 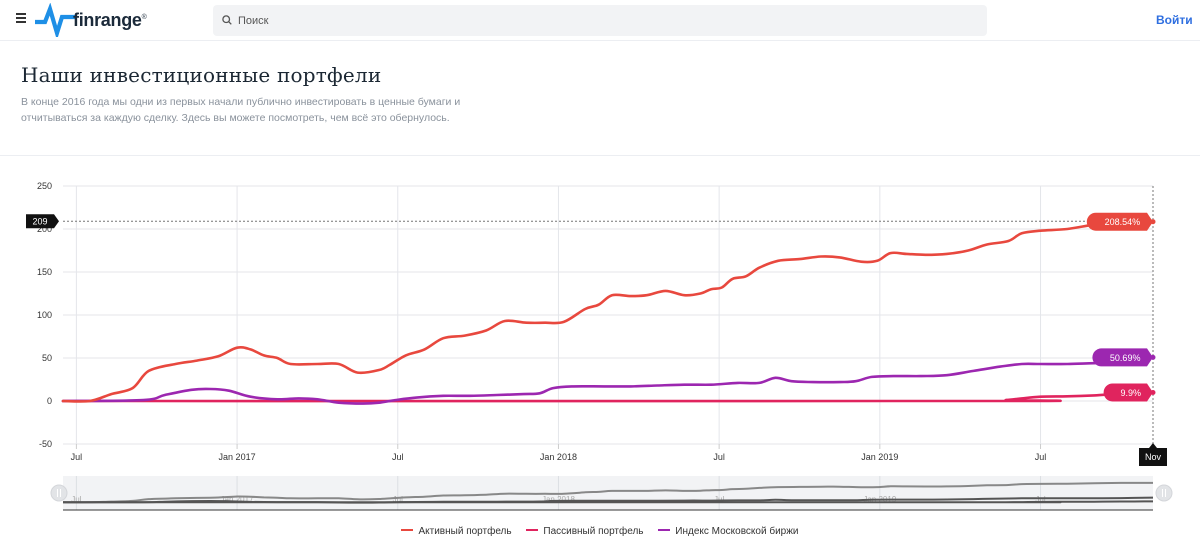 I want to click on x-tick-label: Jan 2017, so click(x=237, y=457).